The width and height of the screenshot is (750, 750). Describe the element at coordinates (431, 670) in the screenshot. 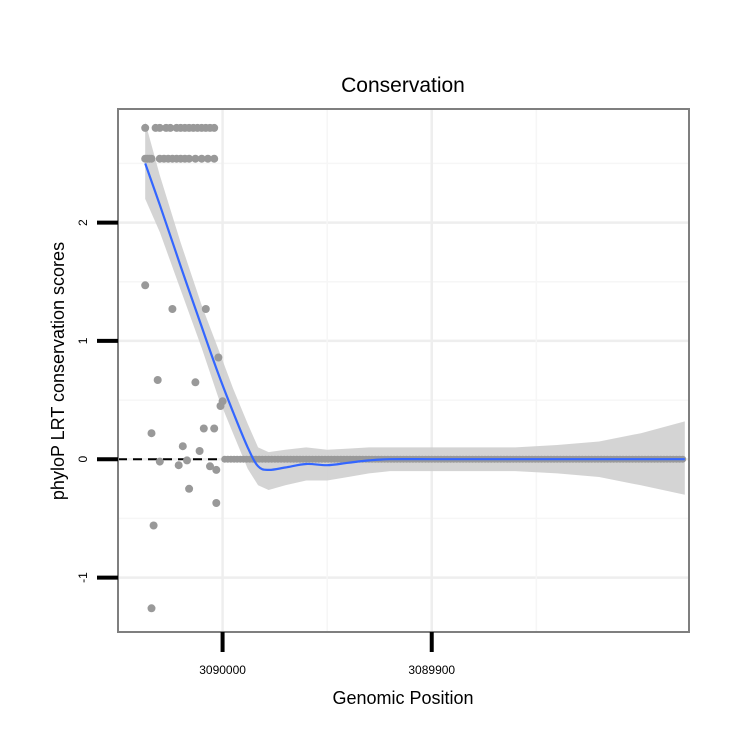

I see `x-tick-label: 3089900` at that location.